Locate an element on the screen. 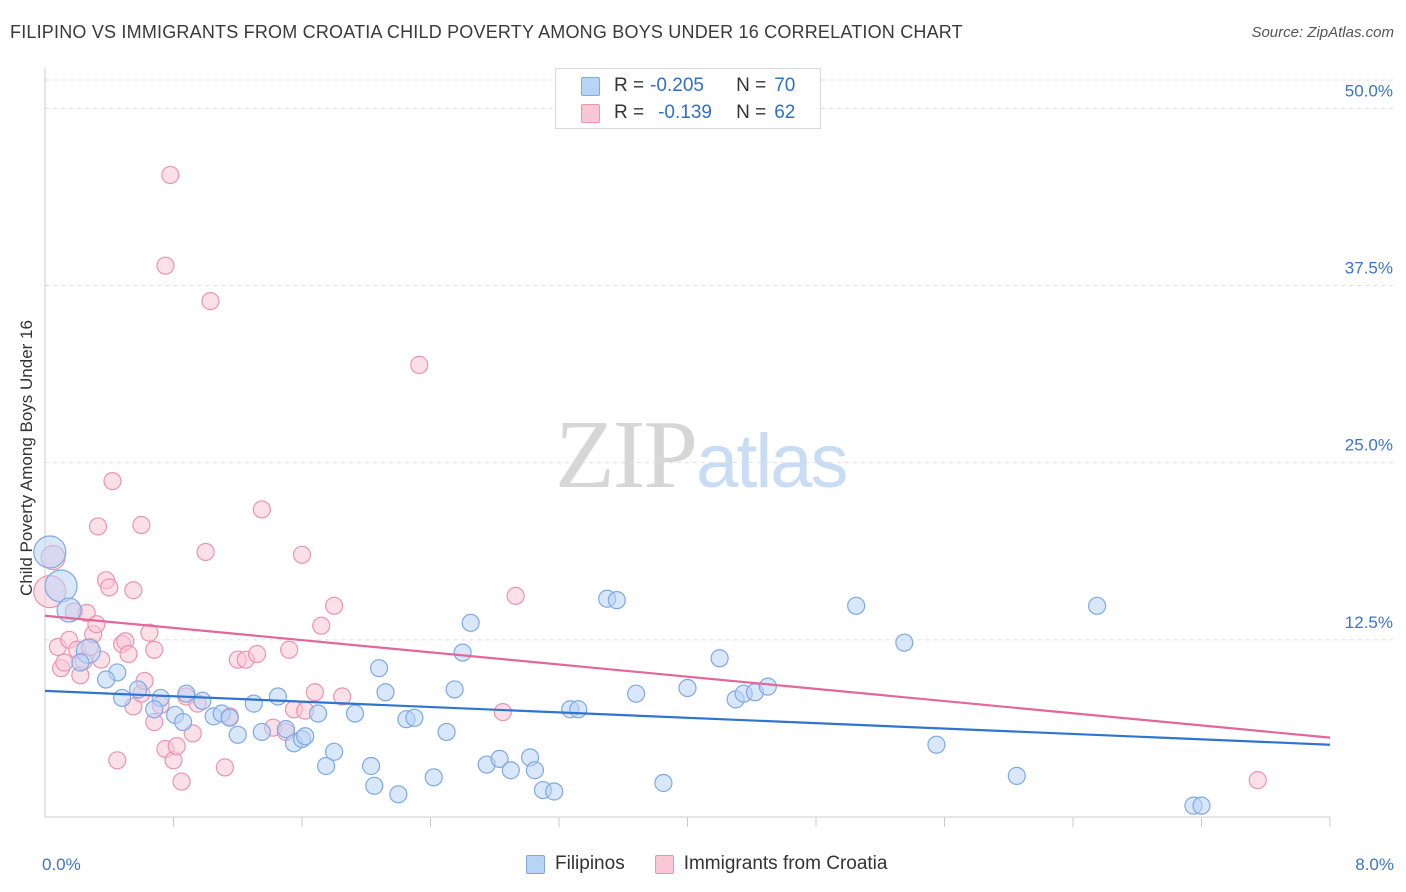 This screenshot has height=892, width=1406. n-value: 70 is located at coordinates (785, 85).